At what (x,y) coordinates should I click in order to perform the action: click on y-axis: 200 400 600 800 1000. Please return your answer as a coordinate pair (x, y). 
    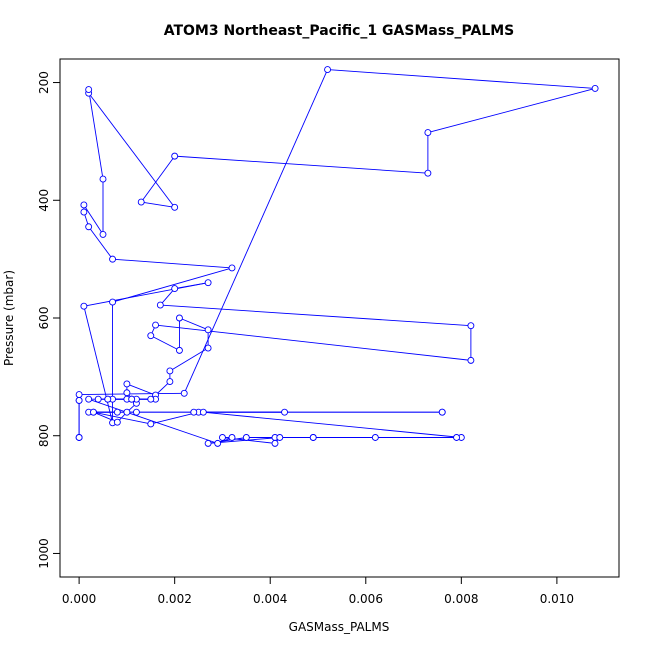
    Looking at the image, I should click on (49, 320).